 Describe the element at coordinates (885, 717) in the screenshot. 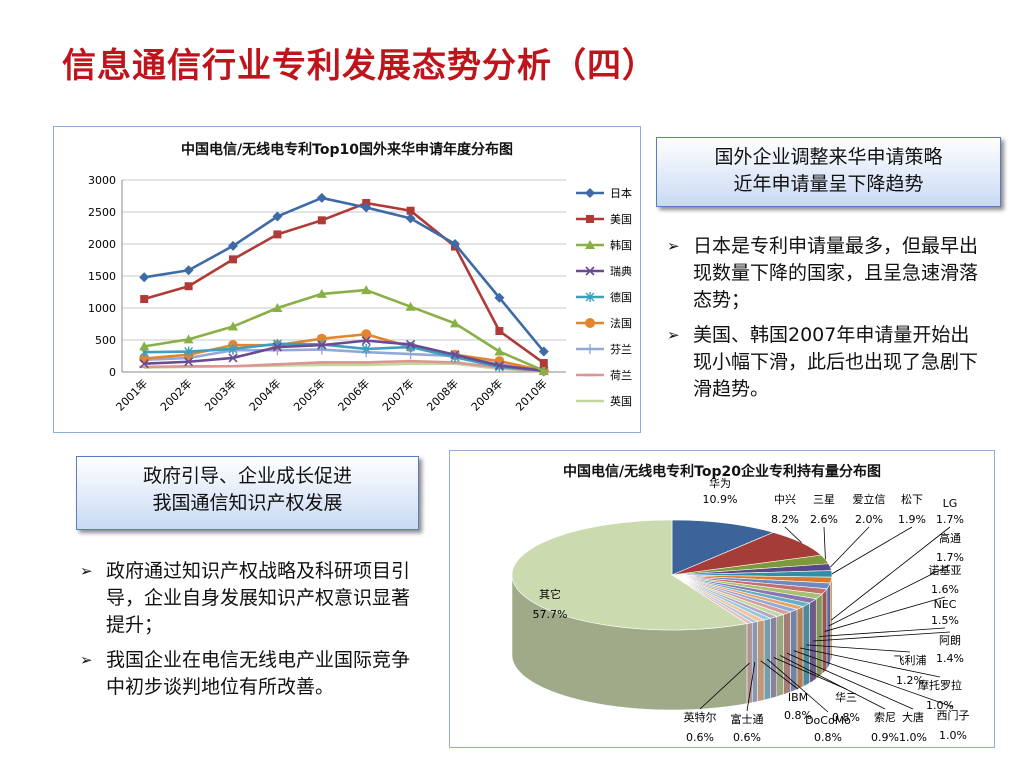

I see `pie-label-name: 索尼` at that location.